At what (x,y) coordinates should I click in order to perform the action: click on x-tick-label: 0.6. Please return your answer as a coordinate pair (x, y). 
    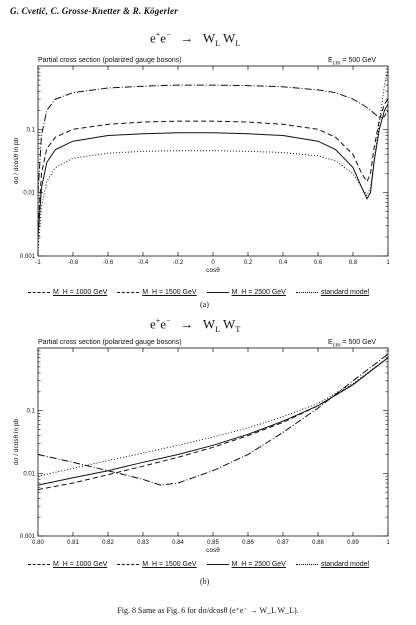
    Looking at the image, I should click on (318, 263).